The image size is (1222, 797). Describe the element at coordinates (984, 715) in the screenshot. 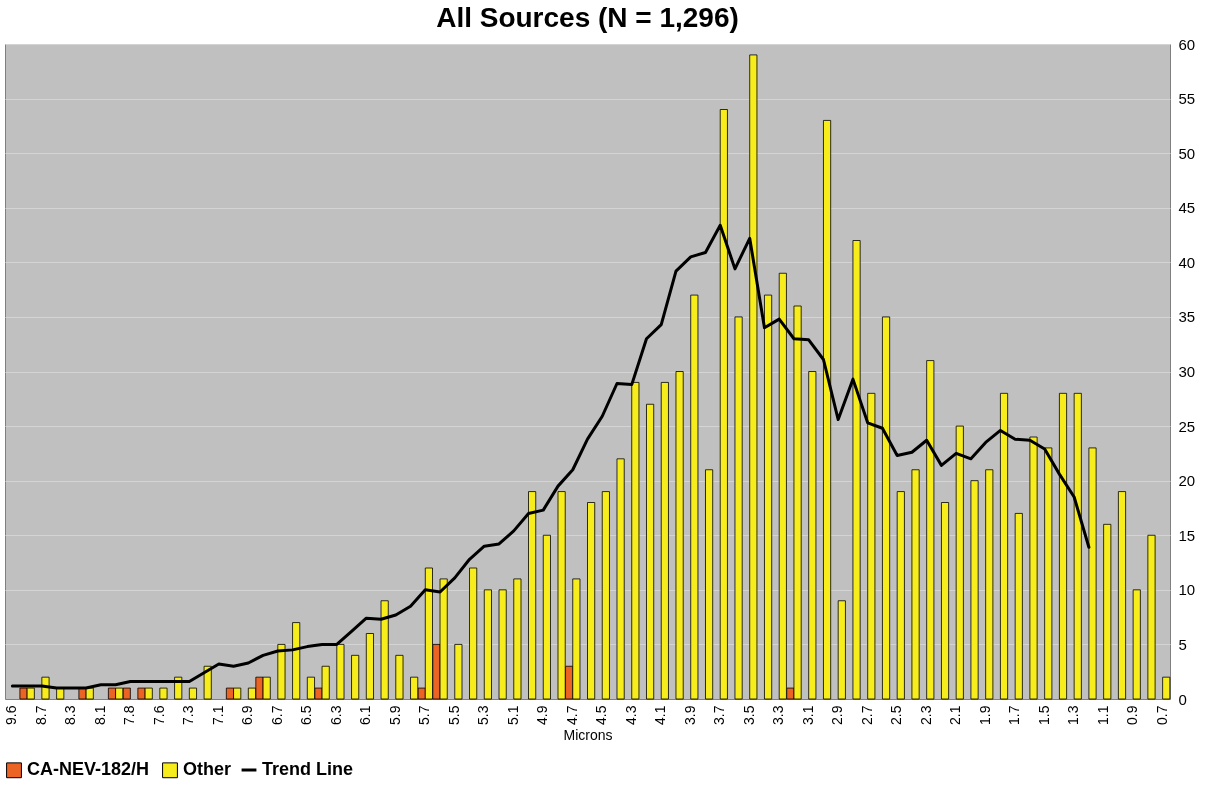

I see `x-tick-label: 1.9` at that location.